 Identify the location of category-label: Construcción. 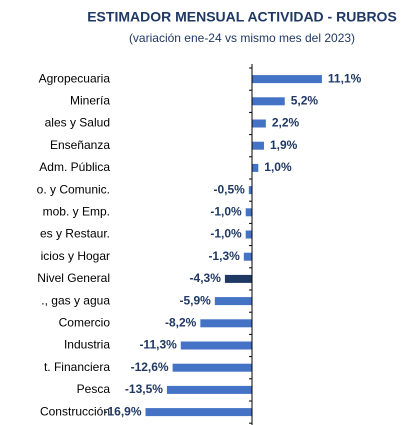
(75, 411).